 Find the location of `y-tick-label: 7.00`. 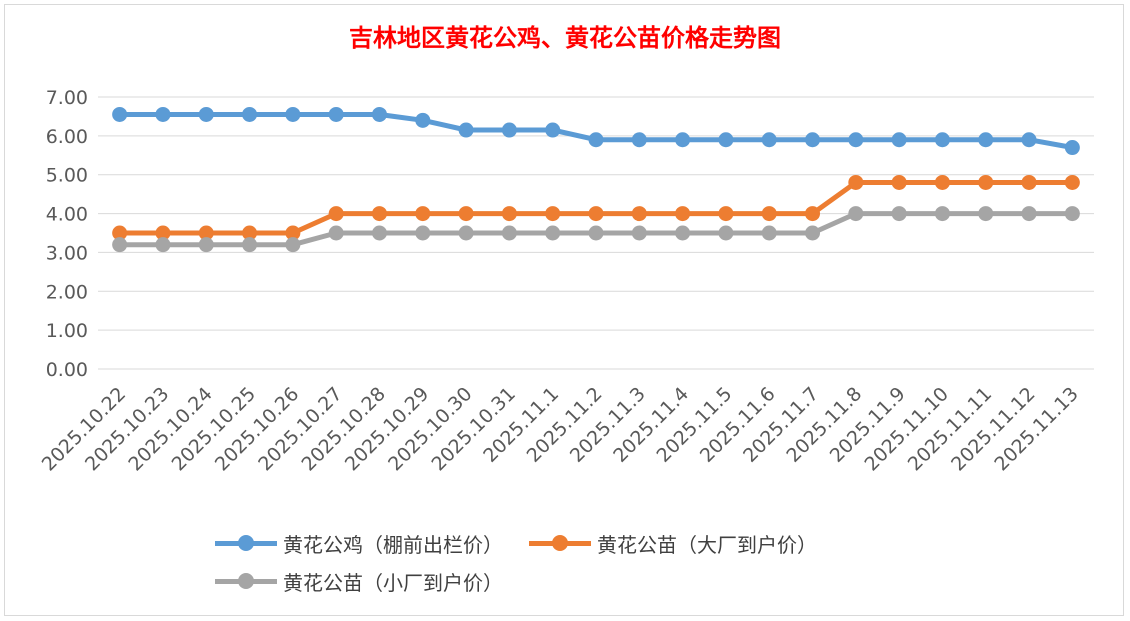

y-tick-label: 7.00 is located at coordinates (67, 98).